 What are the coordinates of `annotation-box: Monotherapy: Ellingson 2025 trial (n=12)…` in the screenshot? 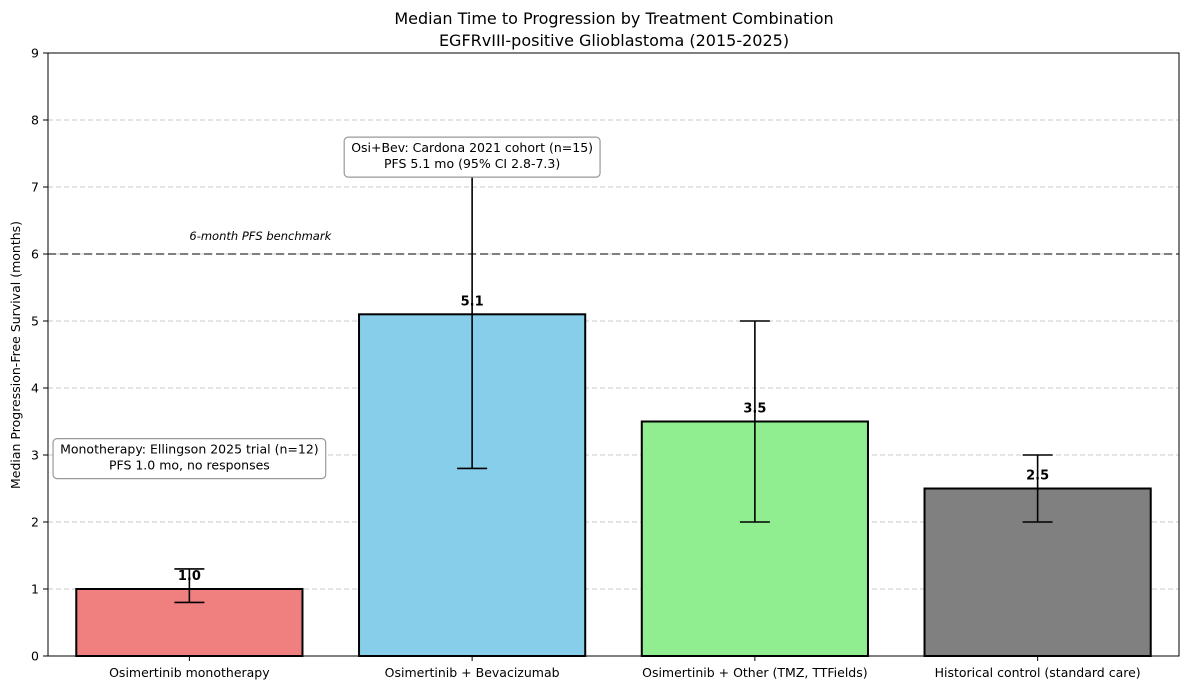 It's located at (189, 459).